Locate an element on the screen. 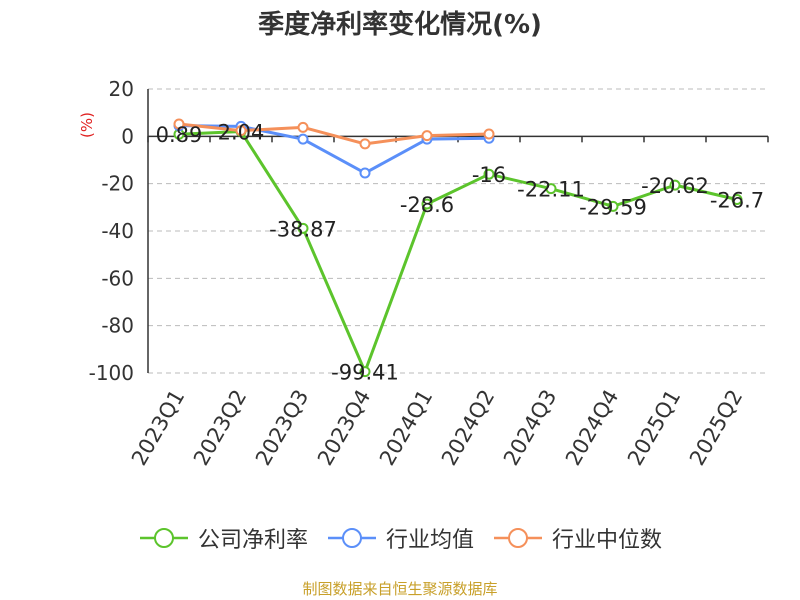 The width and height of the screenshot is (800, 600). data-label: -16 is located at coordinates (489, 175).